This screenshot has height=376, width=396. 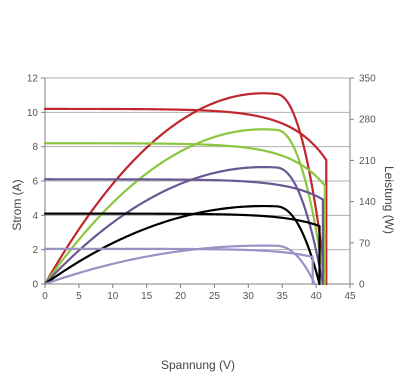 What do you see at coordinates (367, 161) in the screenshot?
I see `y-right-tick-label: 210` at bounding box center [367, 161].